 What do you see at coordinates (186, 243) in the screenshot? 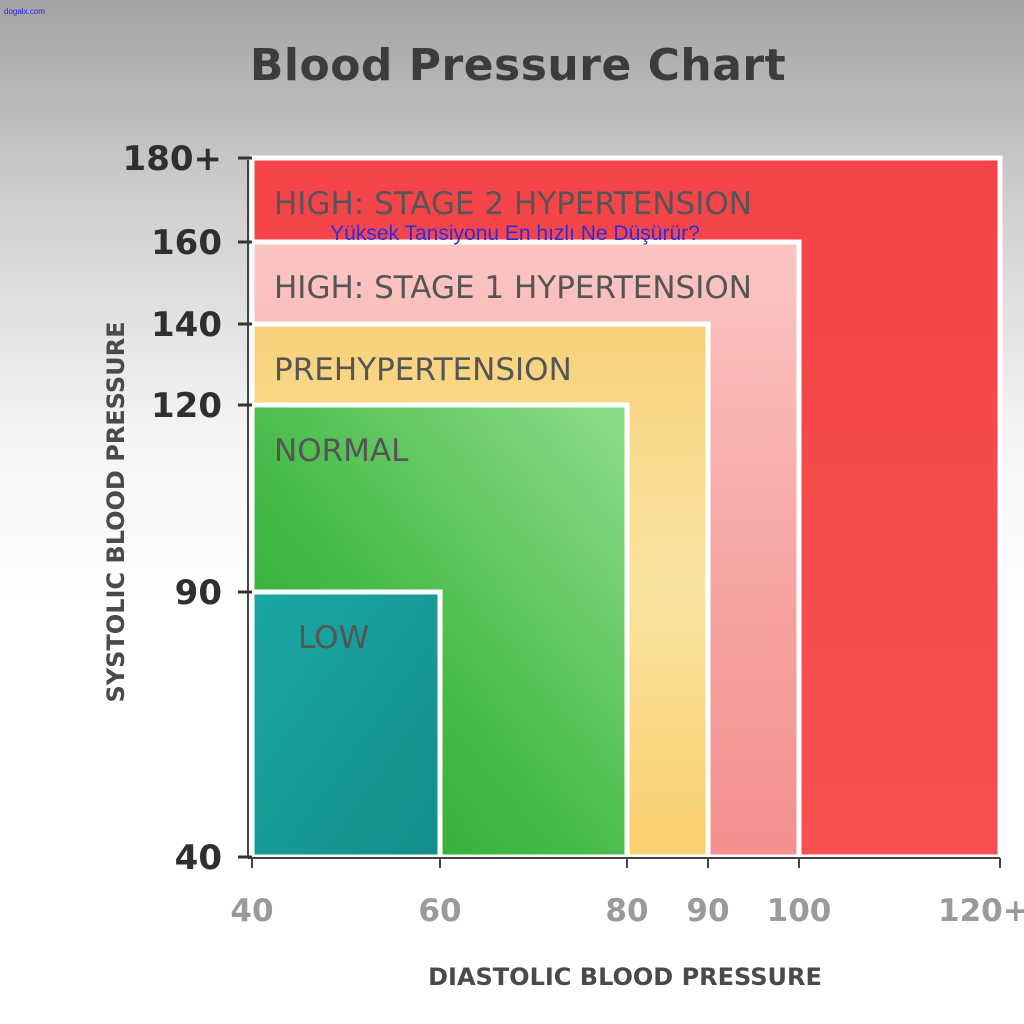
I see `y-tick-label: 160` at bounding box center [186, 243].